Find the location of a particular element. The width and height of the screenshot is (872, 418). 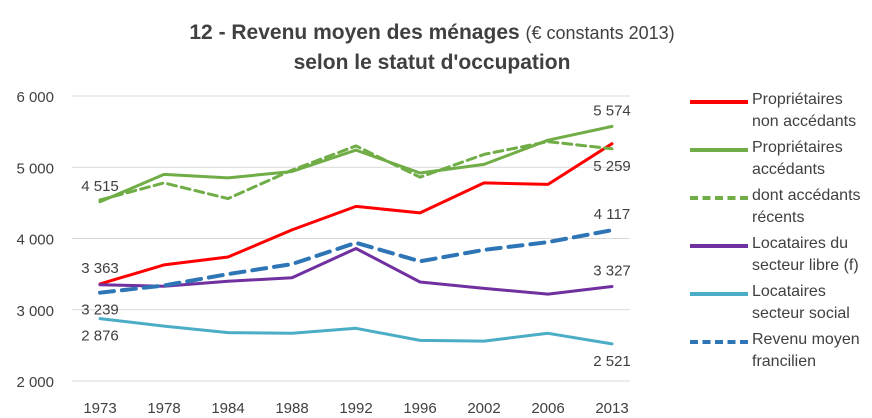

x-tick-label: 1973 is located at coordinates (99, 408).